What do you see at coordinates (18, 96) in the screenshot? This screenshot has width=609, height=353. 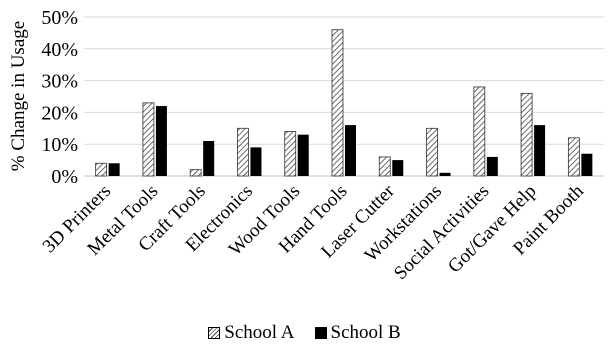 I see `y-axis-label: % Change in Usage` at bounding box center [18, 96].